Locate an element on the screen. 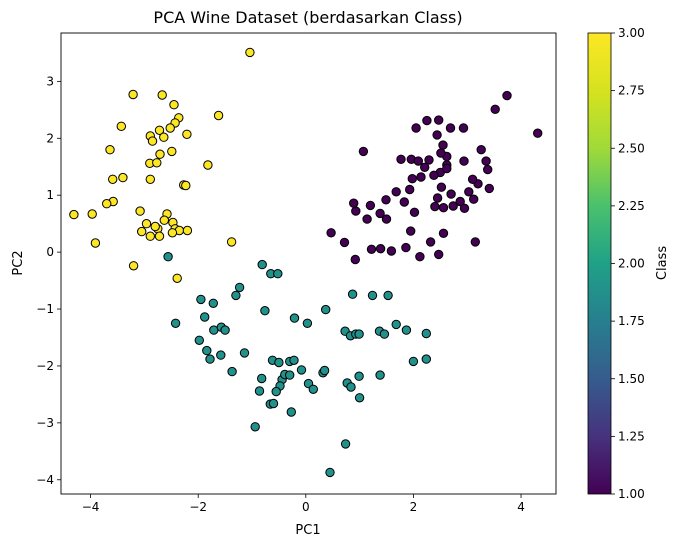 Image resolution: width=679 pixels, height=547 pixels. y-axis: −4 −3 −2 −1 0 1 2 3 is located at coordinates (48, 280).